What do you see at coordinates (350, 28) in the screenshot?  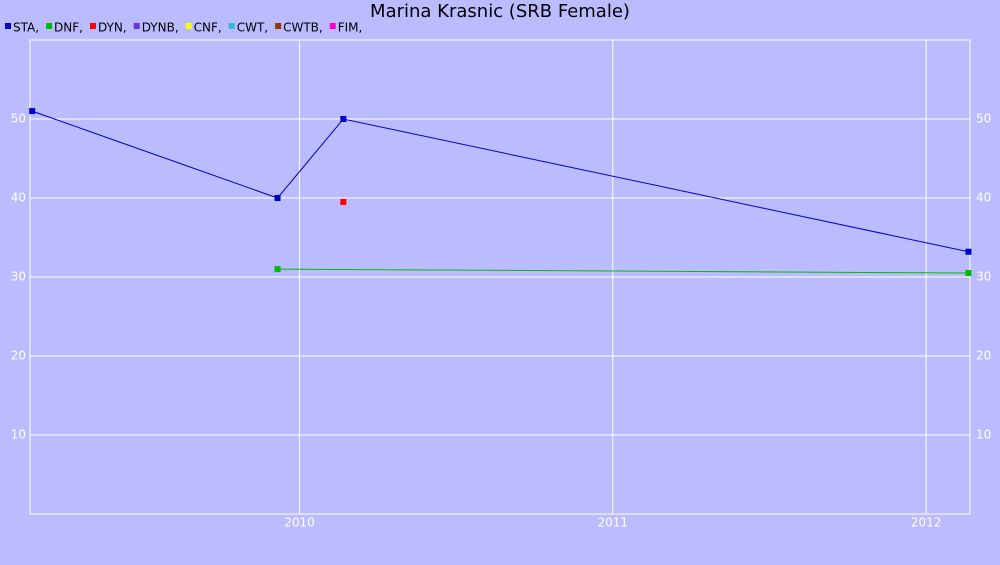 I see `legend-label: FIM,` at bounding box center [350, 28].